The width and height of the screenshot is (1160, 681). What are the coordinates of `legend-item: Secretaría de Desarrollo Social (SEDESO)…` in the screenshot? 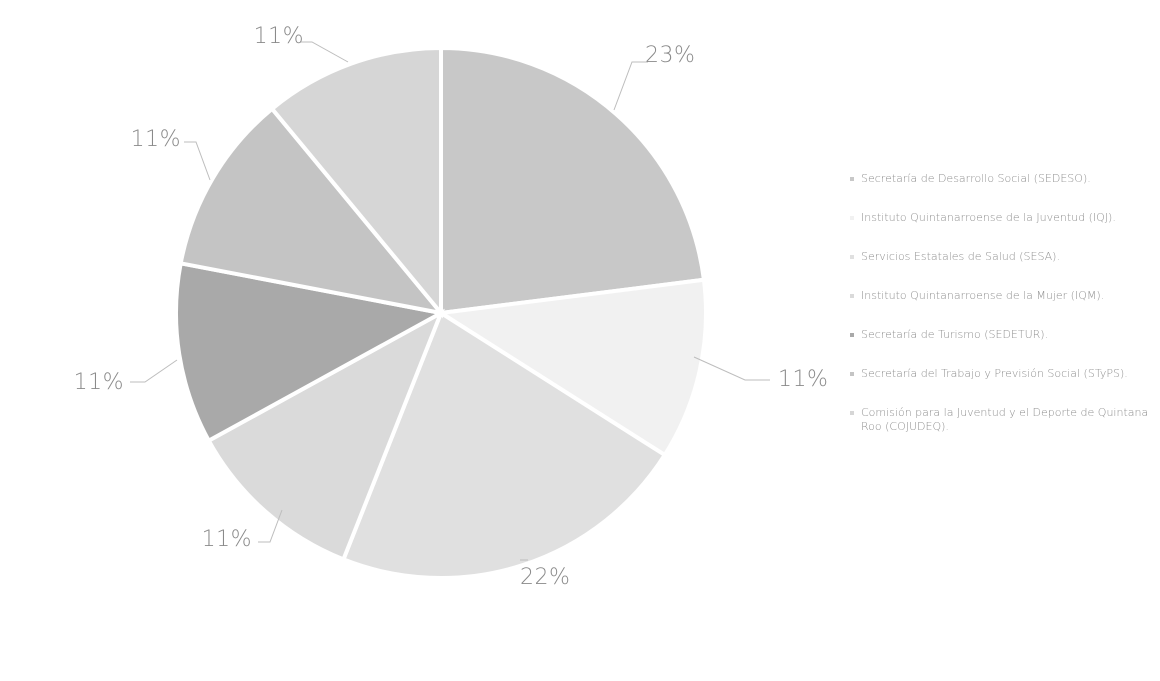 It's located at (1000, 191).